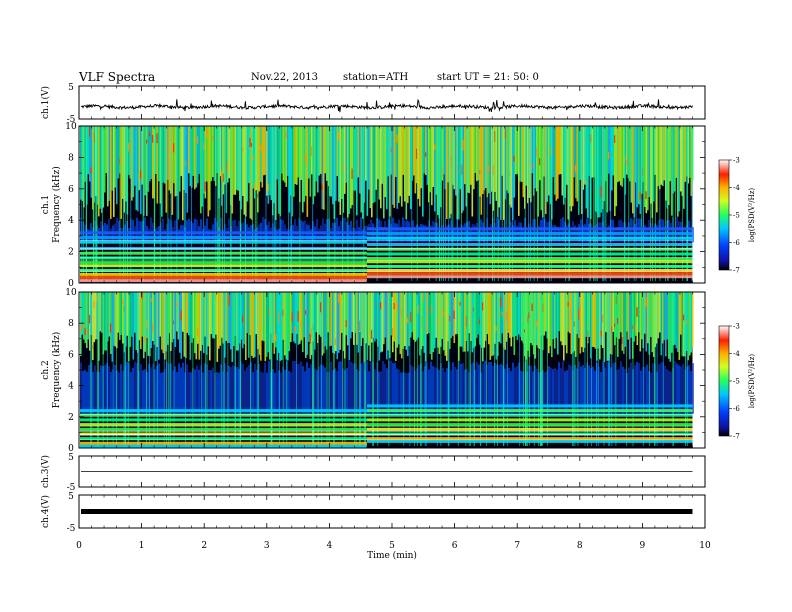 The height and width of the screenshot is (612, 792). What do you see at coordinates (71, 449) in the screenshot?
I see `y-tick-label: 0` at bounding box center [71, 449].